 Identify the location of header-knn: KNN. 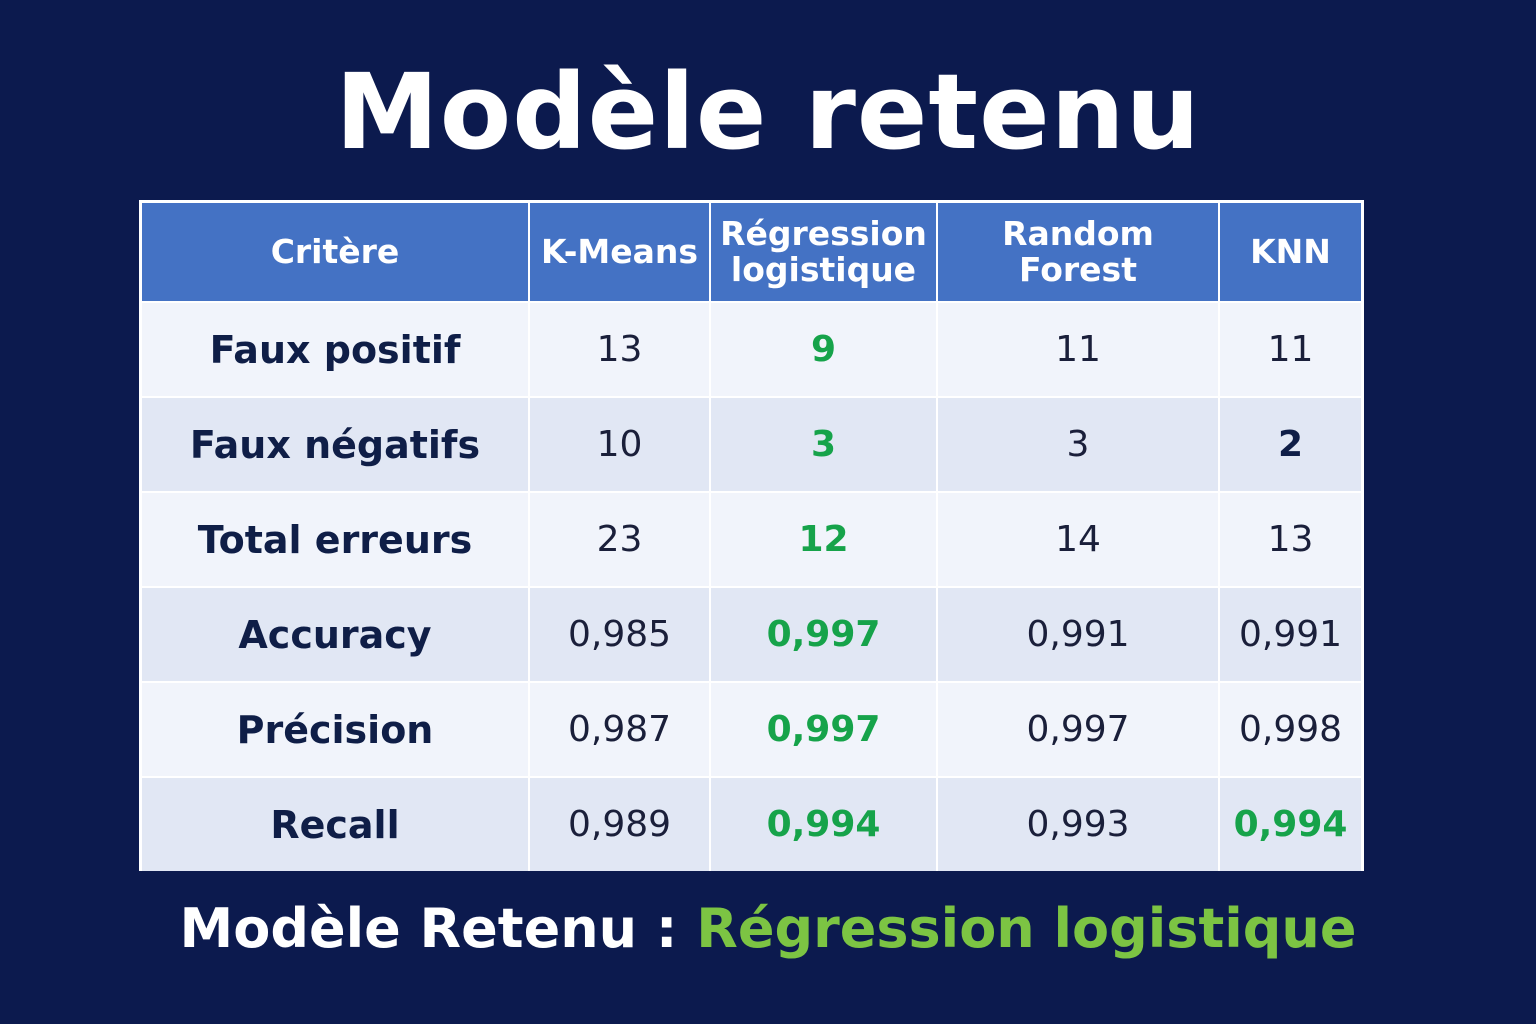
(1290, 252).